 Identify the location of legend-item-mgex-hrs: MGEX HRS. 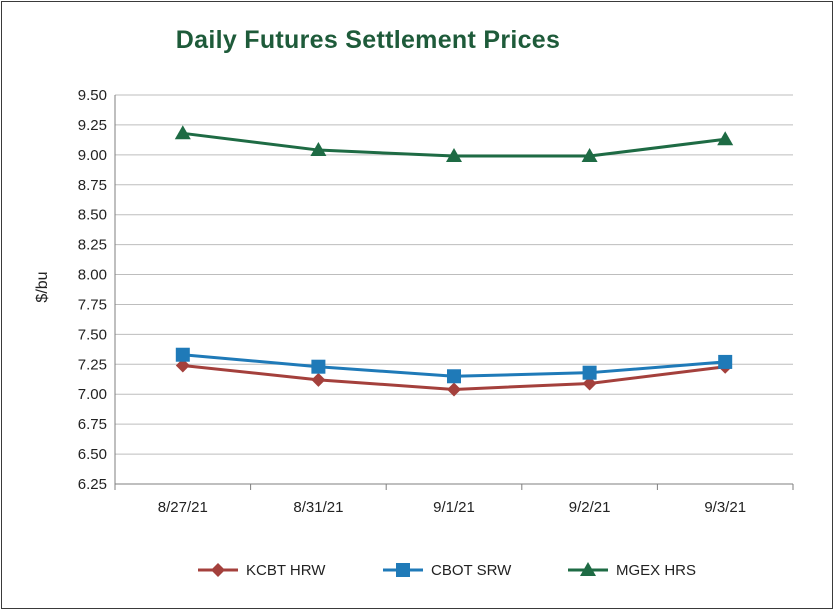
(632, 570).